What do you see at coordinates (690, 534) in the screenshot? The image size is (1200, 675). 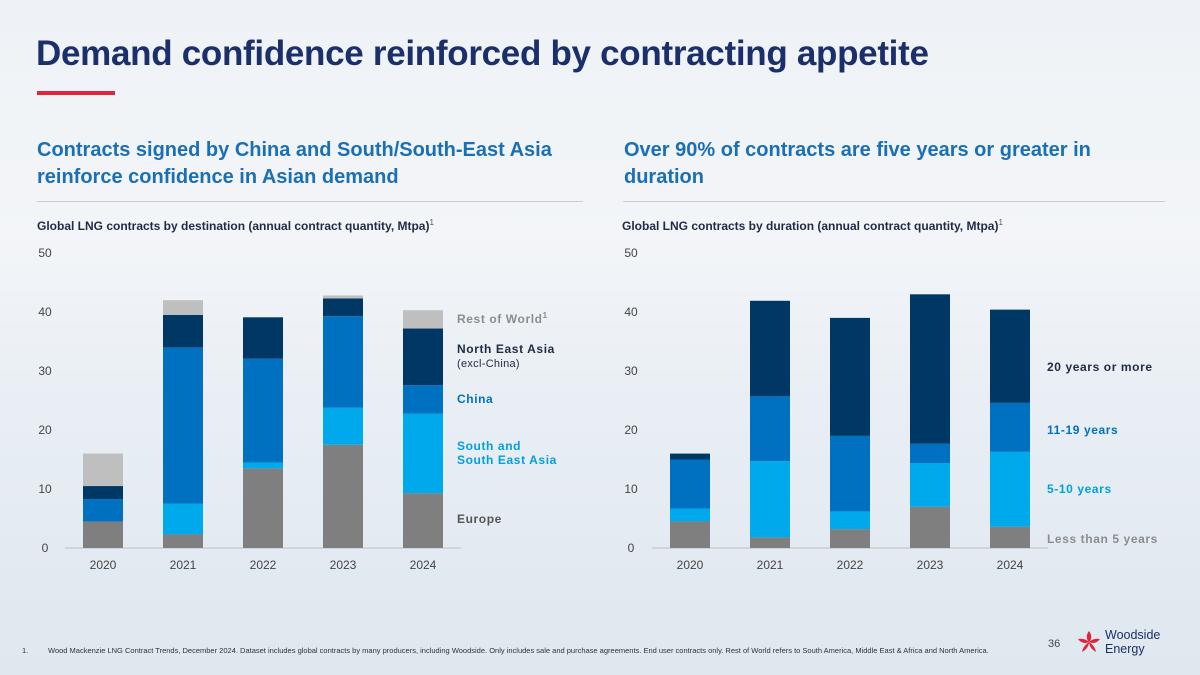 I see `duration-bar-less-than-5-years-2020` at bounding box center [690, 534].